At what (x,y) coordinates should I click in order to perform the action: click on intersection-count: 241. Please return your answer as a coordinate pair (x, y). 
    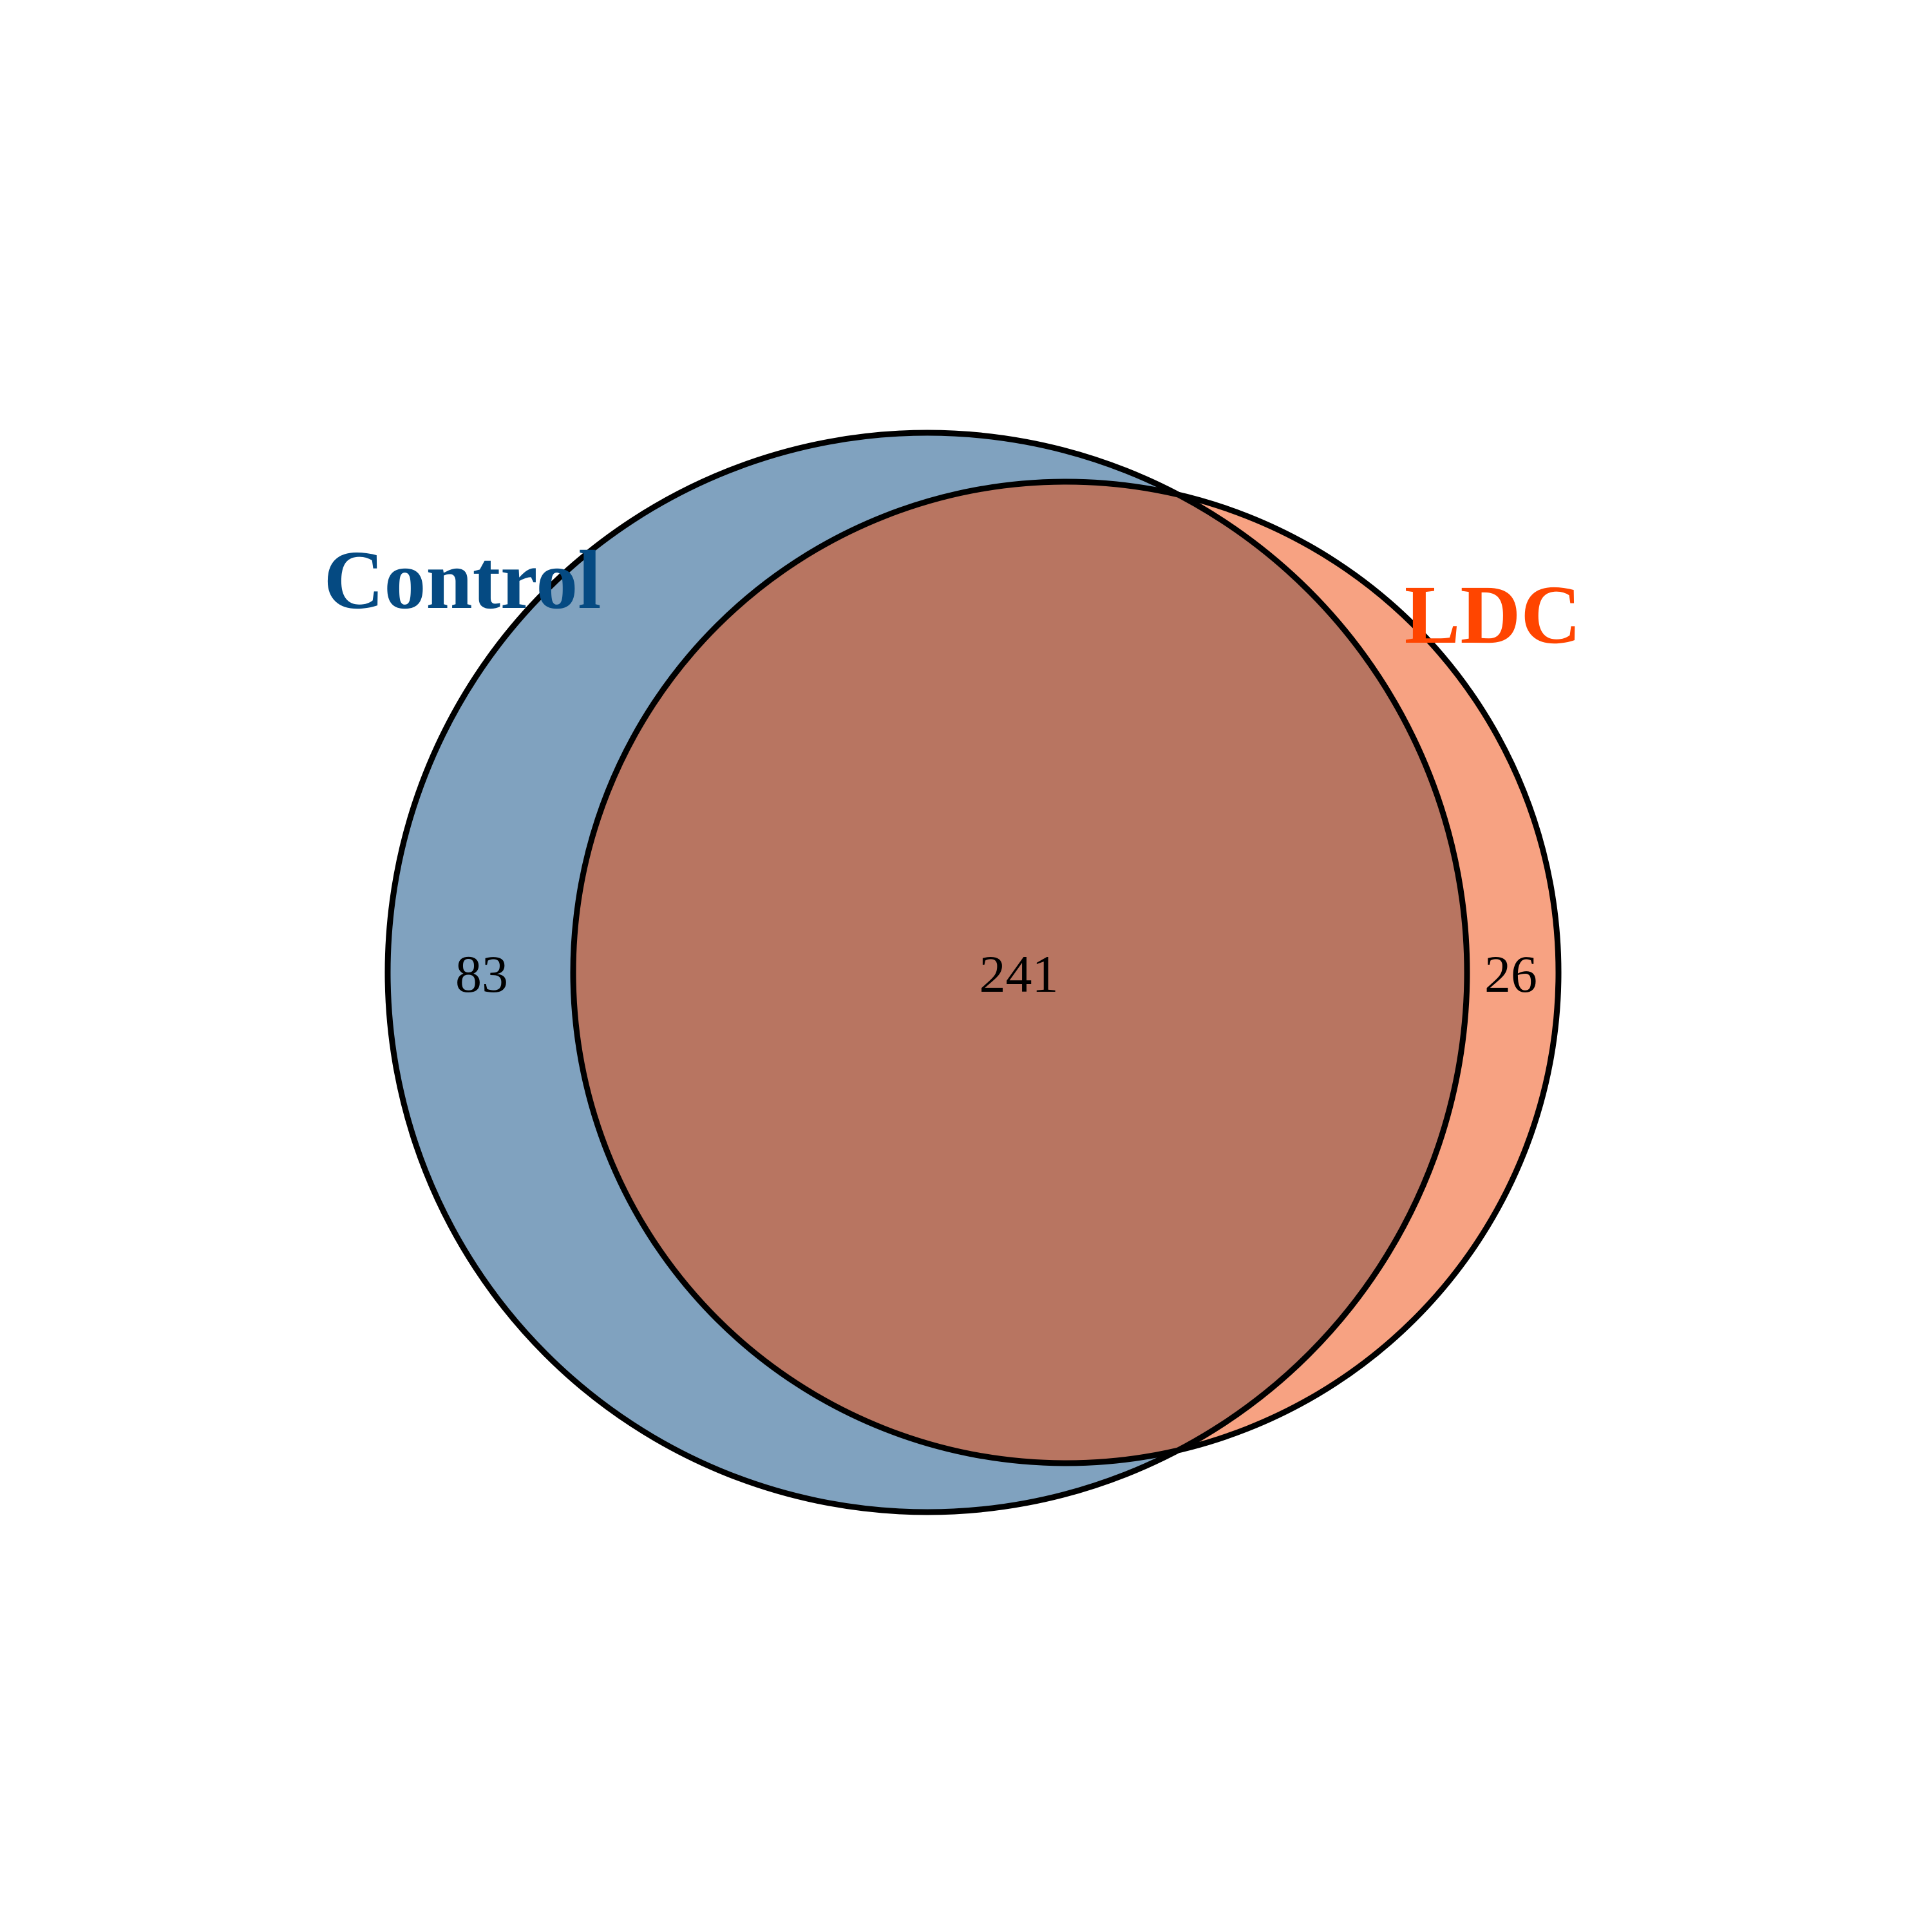
    Looking at the image, I should click on (1019, 974).